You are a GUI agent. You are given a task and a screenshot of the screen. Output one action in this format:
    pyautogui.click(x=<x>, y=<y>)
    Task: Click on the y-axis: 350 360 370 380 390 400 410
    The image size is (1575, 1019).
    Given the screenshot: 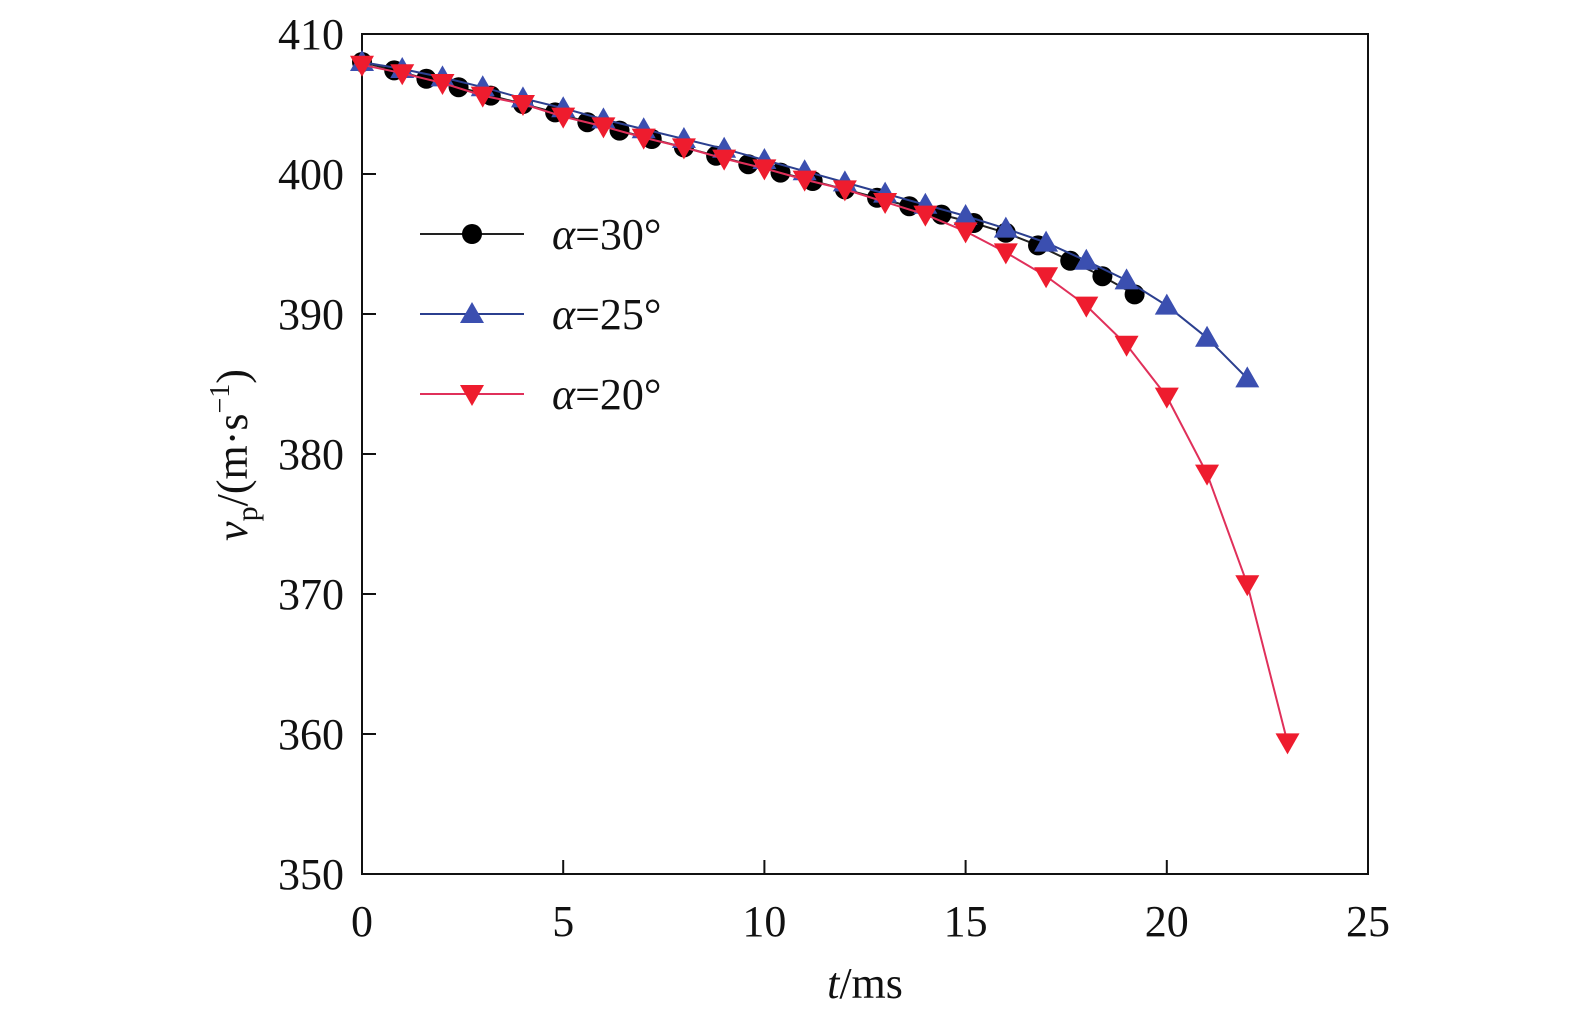 What is the action you would take?
    pyautogui.click(x=327, y=454)
    